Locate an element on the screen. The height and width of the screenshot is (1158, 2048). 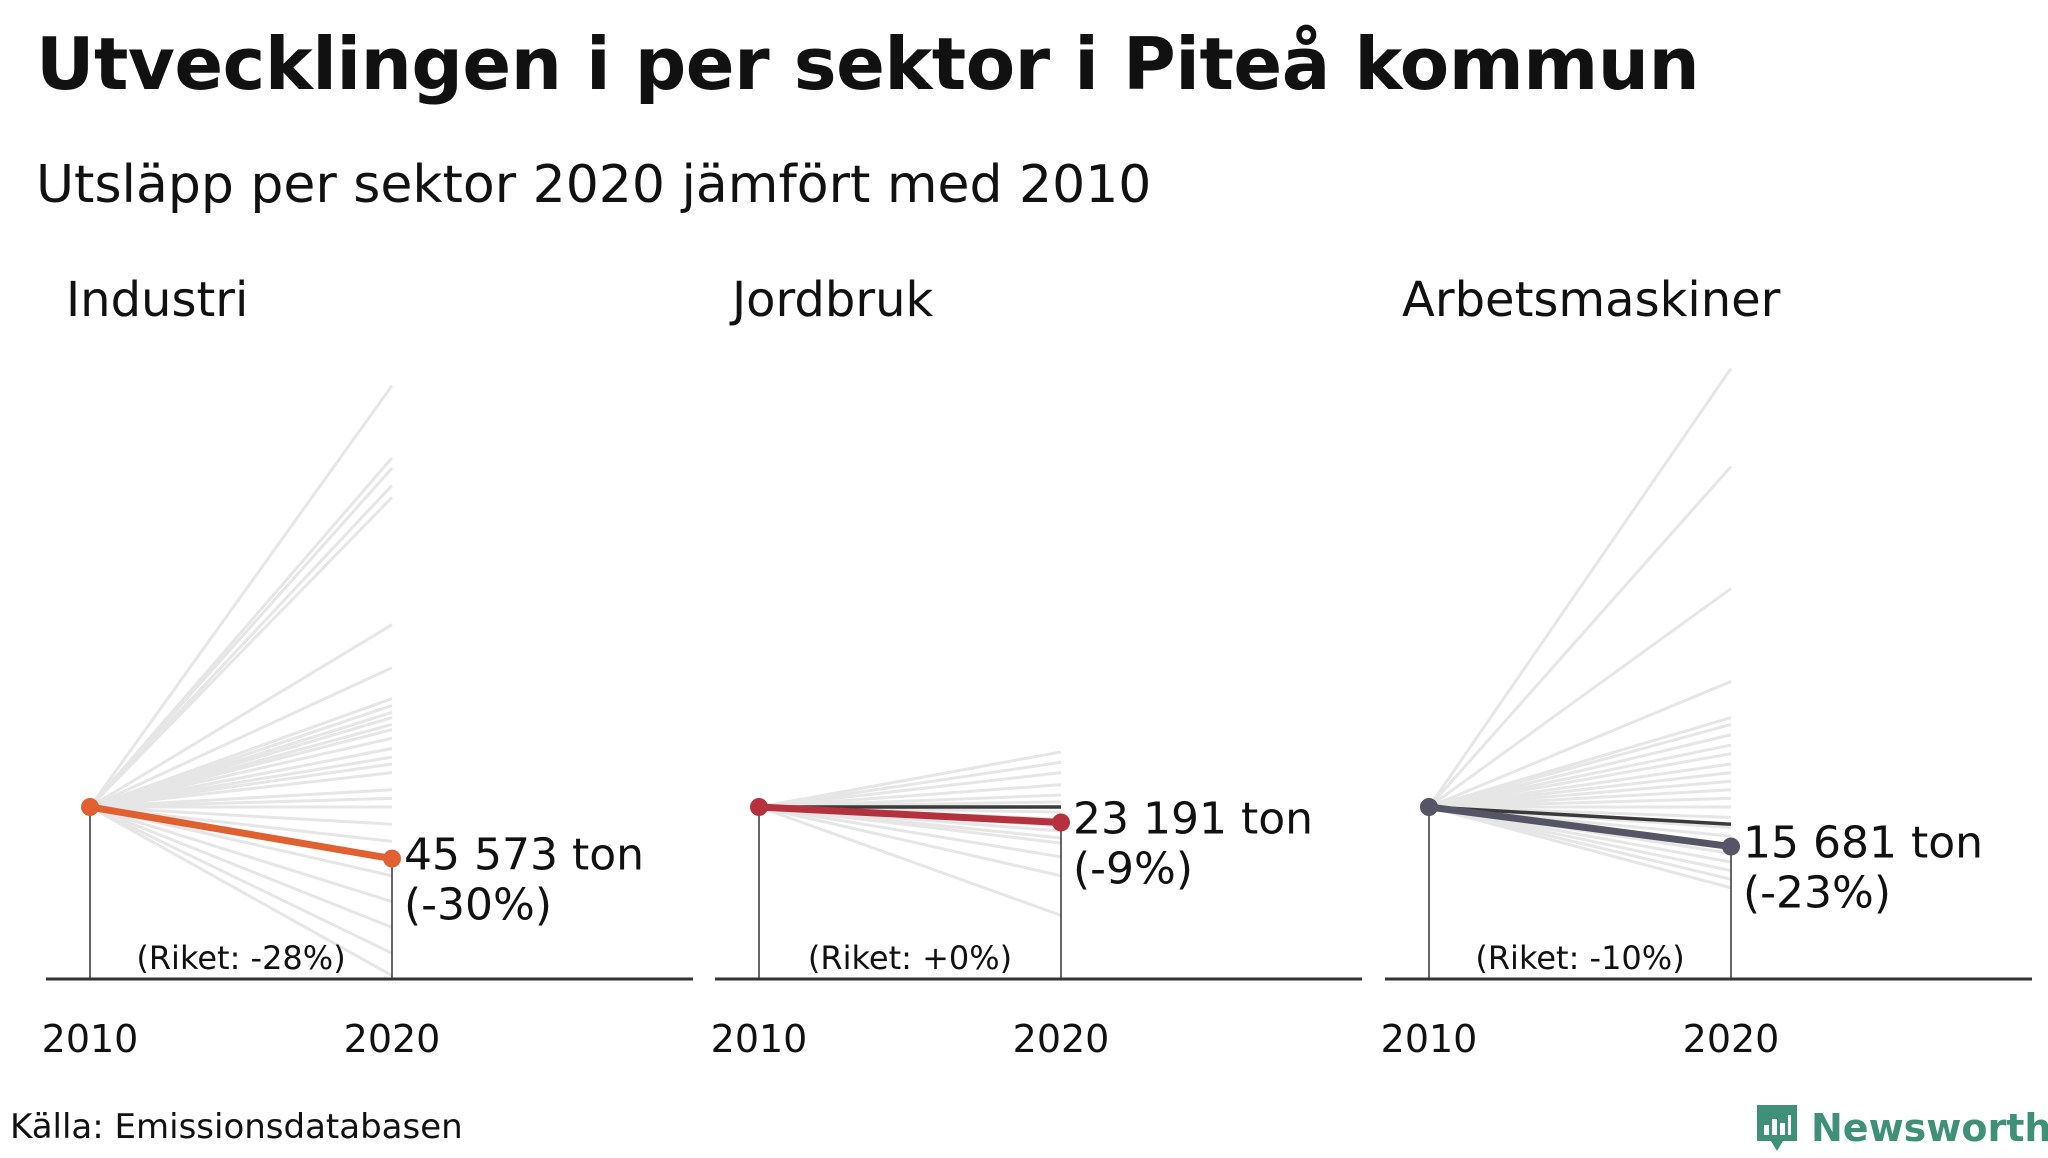
panel-title-jordbruk: Jordbruk is located at coordinates (831, 300).